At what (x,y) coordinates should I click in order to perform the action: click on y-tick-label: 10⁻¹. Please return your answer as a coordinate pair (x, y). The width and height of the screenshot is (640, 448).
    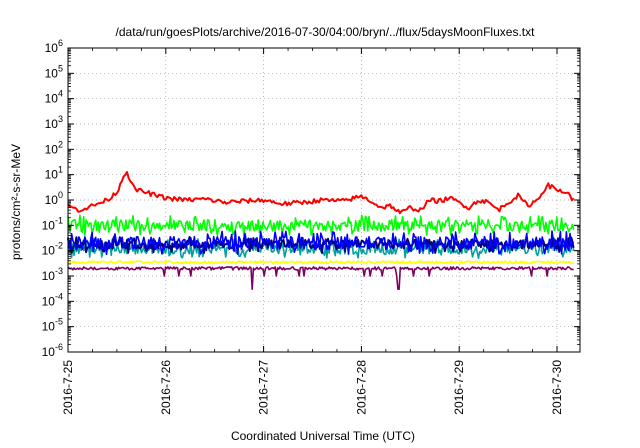
    Looking at the image, I should click on (52, 223).